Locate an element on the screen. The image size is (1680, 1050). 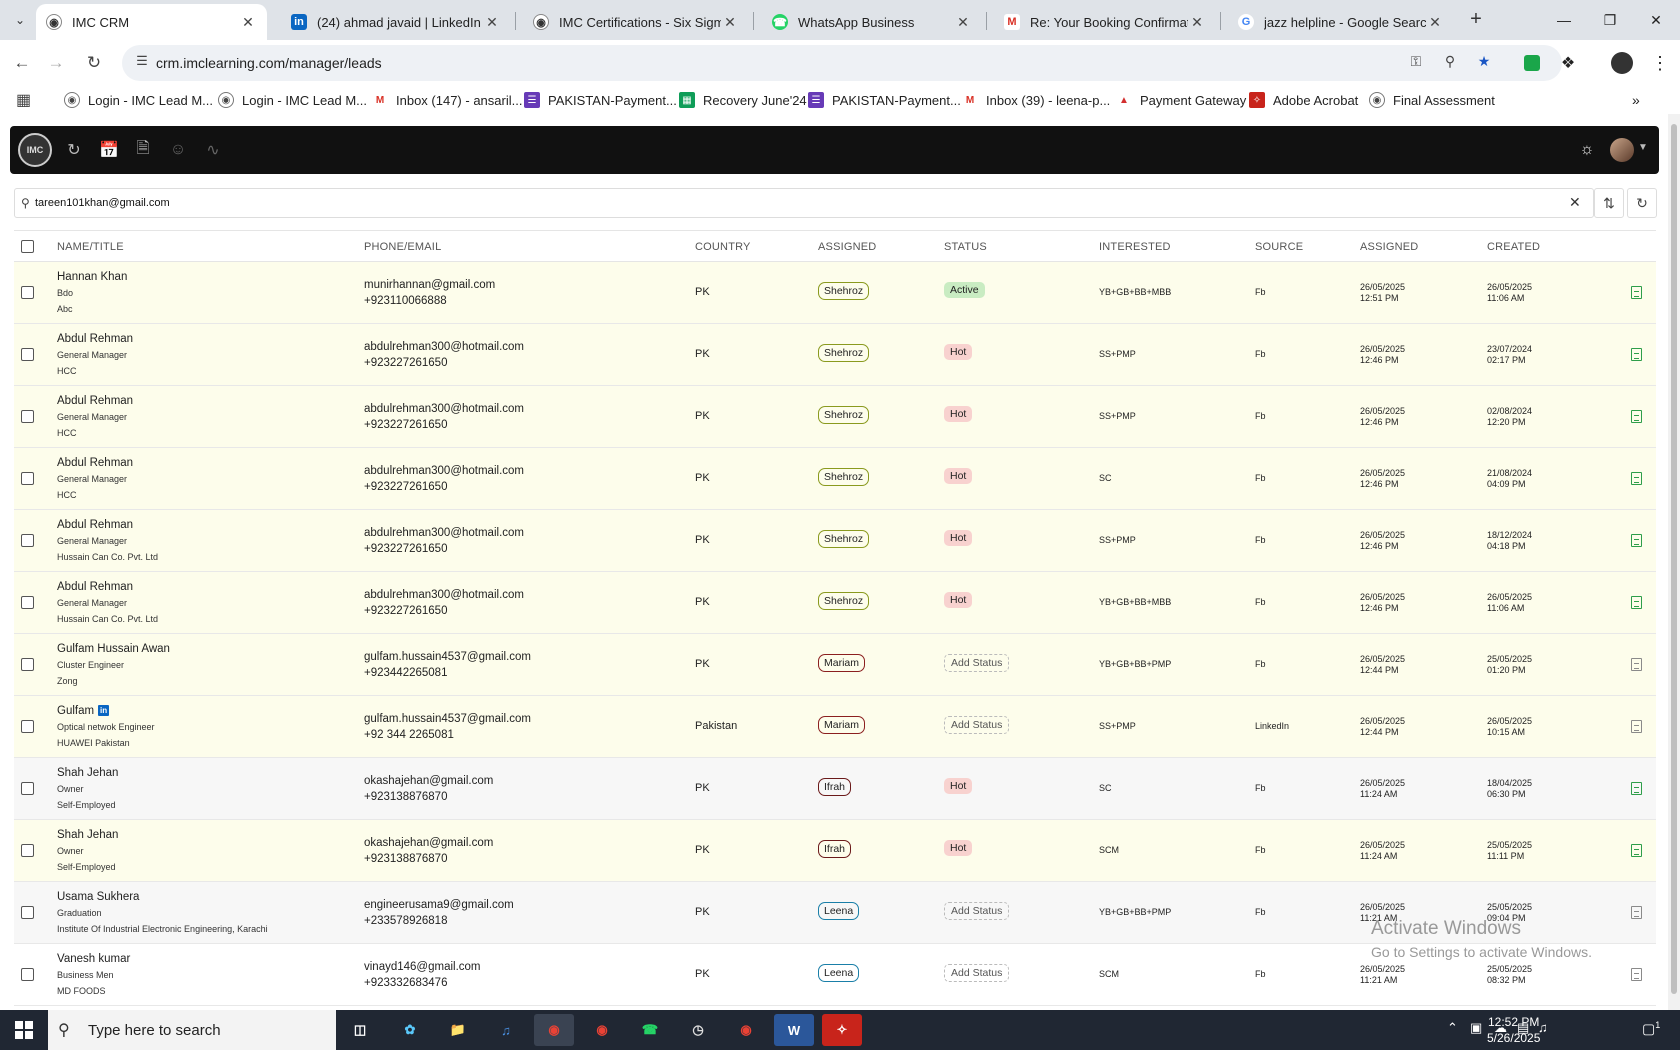
site-info-icon: ☰ is located at coordinates (142, 60).